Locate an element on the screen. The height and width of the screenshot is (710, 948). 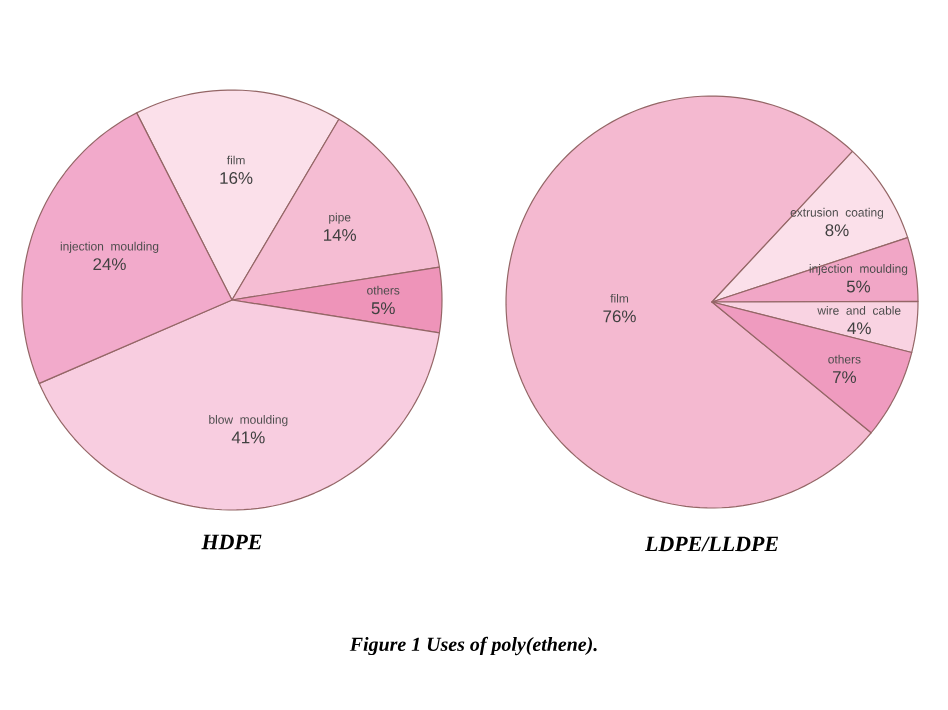
data-label: 24% is located at coordinates (109, 264).